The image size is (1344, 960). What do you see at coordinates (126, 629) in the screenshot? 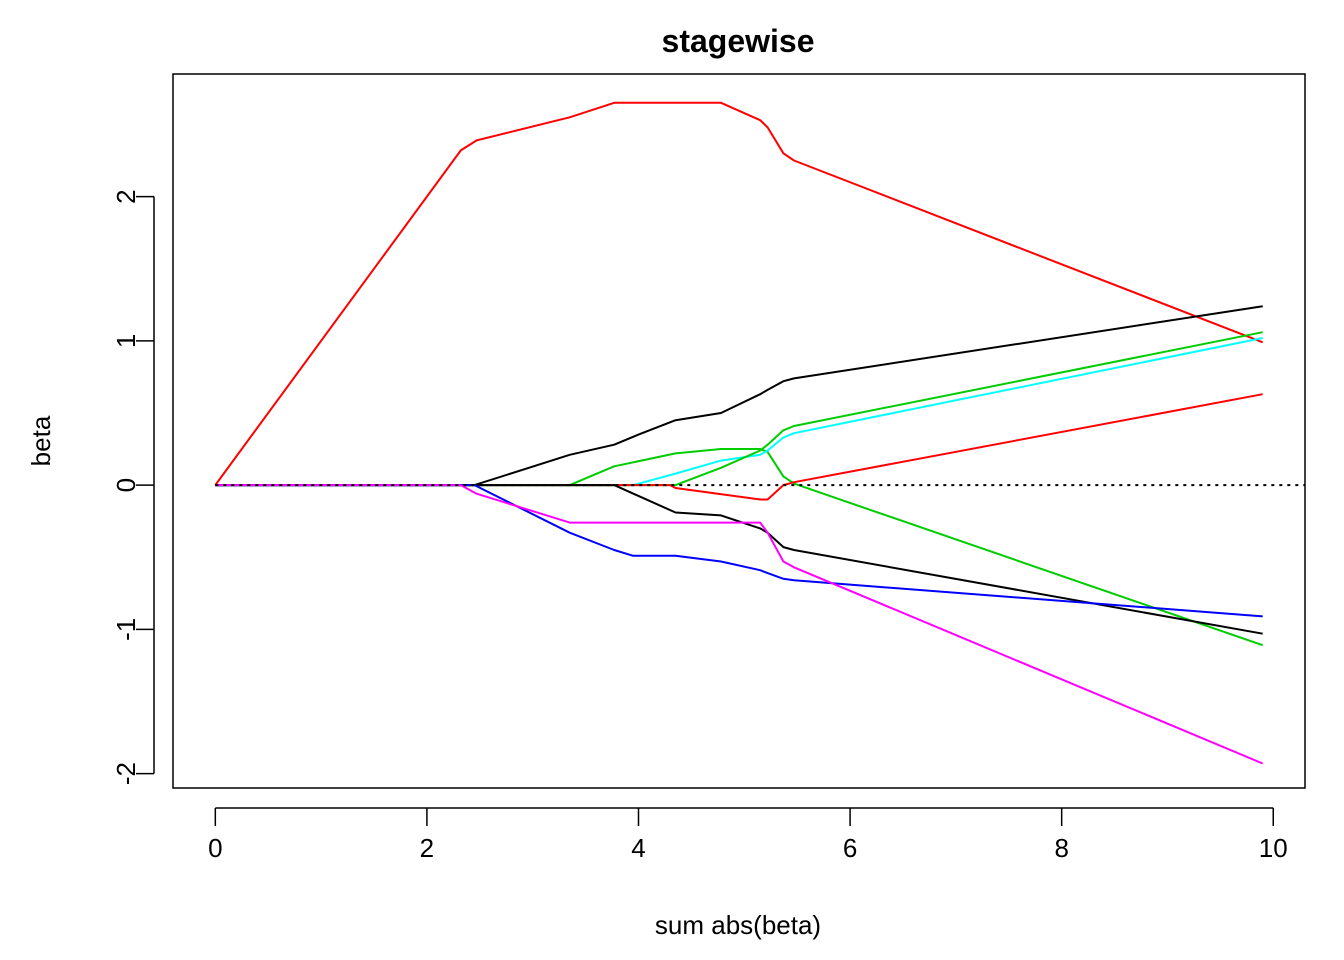
I see `y-tick-label: -1` at bounding box center [126, 629].